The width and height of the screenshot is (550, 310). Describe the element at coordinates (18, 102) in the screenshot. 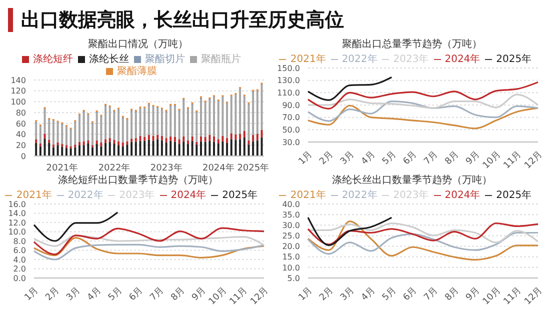

I see `y-tick-label: 100` at that location.